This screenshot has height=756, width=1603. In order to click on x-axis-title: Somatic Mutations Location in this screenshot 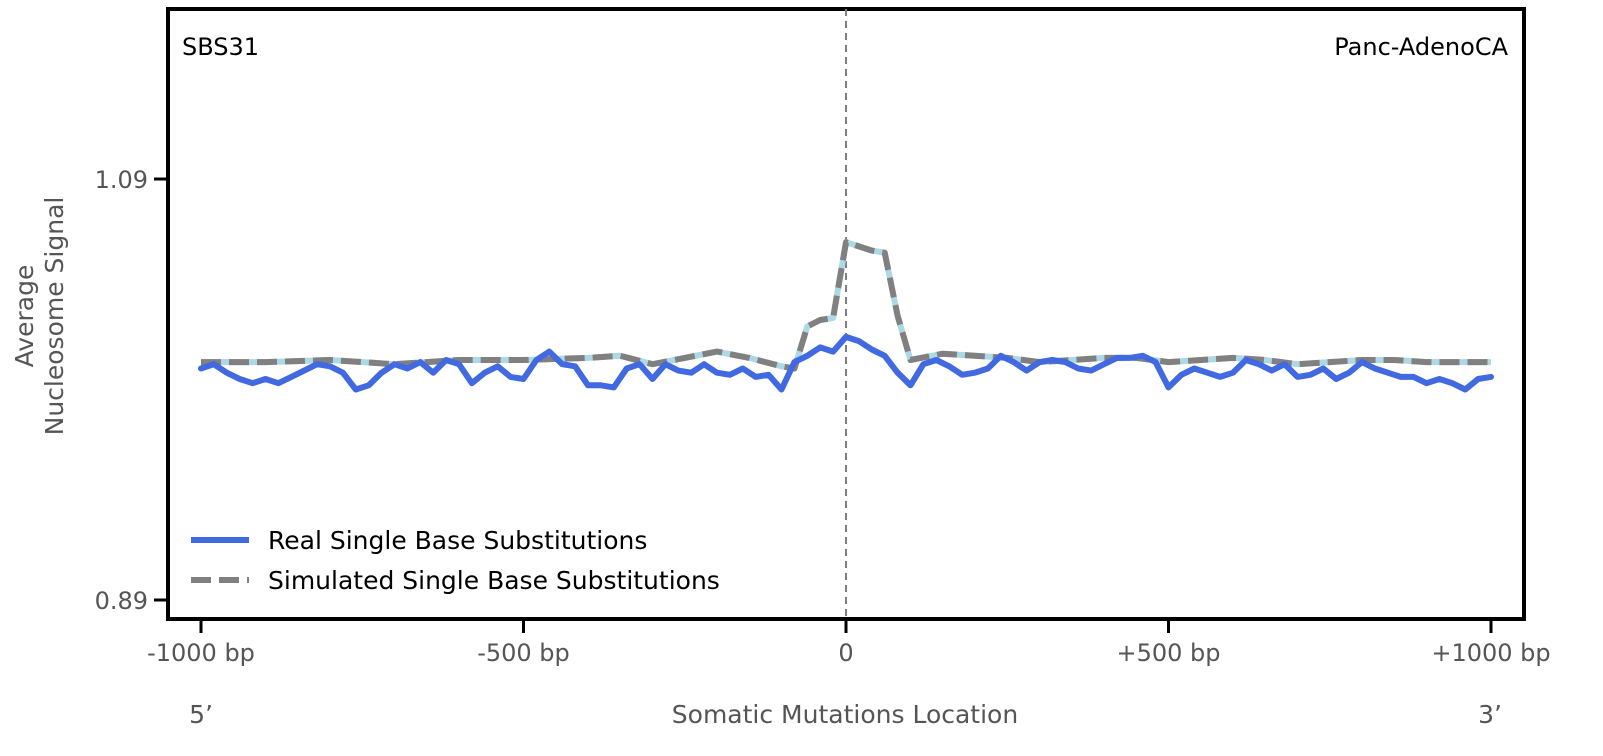, I will do `click(845, 714)`.